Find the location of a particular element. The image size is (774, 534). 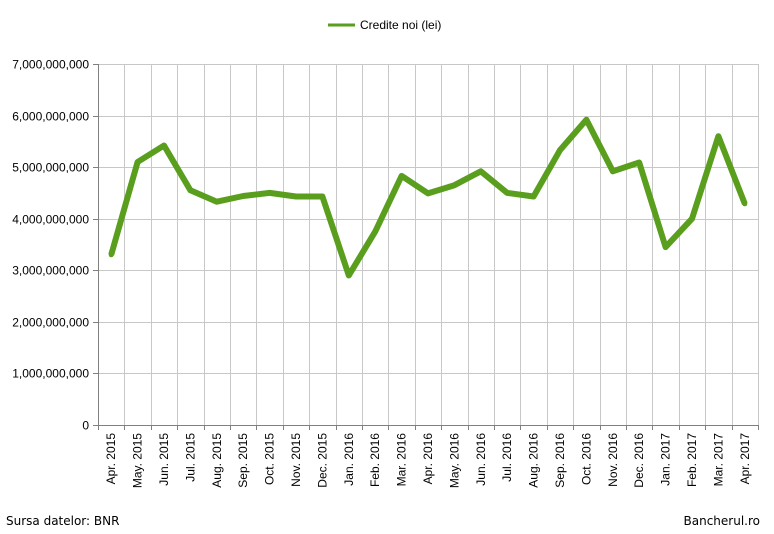

x-tick-label: Nov. 2015 is located at coordinates (296, 460).